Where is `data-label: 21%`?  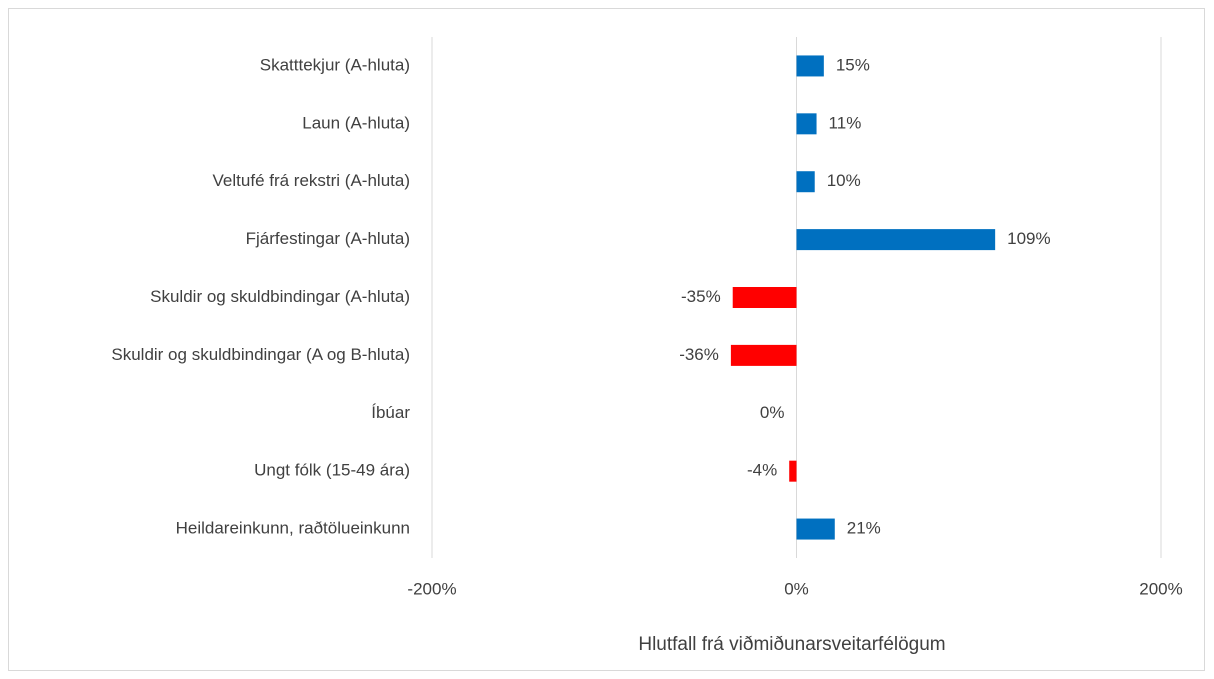 data-label: 21% is located at coordinates (864, 528).